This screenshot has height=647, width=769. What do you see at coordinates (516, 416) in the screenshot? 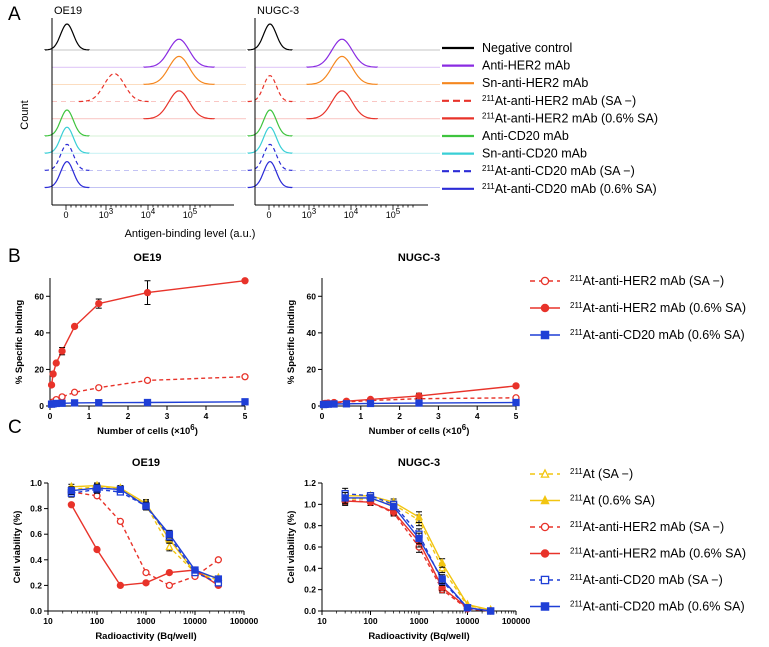
I see `x-tick-label: 5` at bounding box center [516, 416].